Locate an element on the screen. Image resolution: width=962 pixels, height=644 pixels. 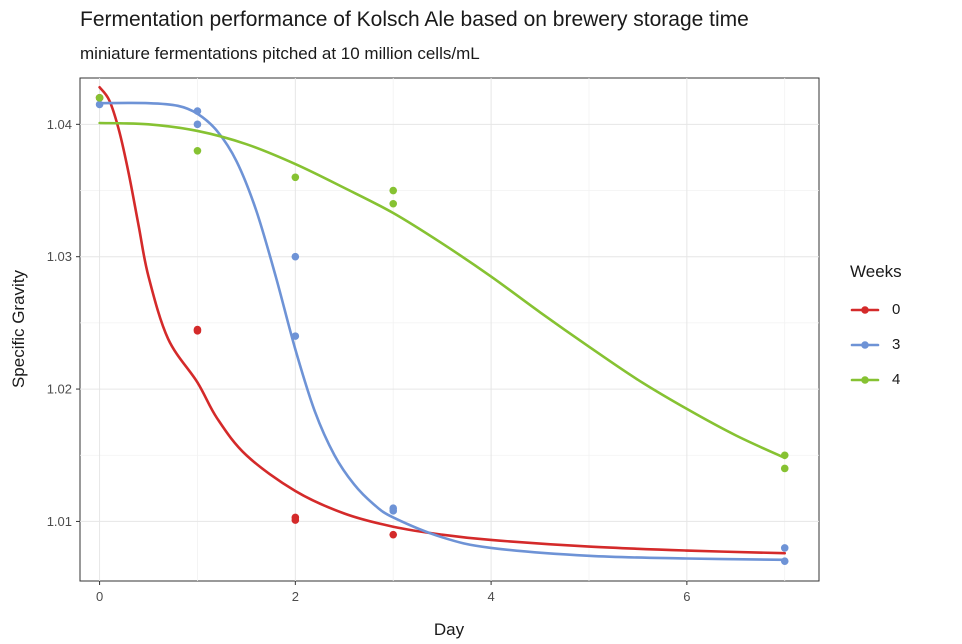
x-tick-label: 2 is located at coordinates (295, 596).